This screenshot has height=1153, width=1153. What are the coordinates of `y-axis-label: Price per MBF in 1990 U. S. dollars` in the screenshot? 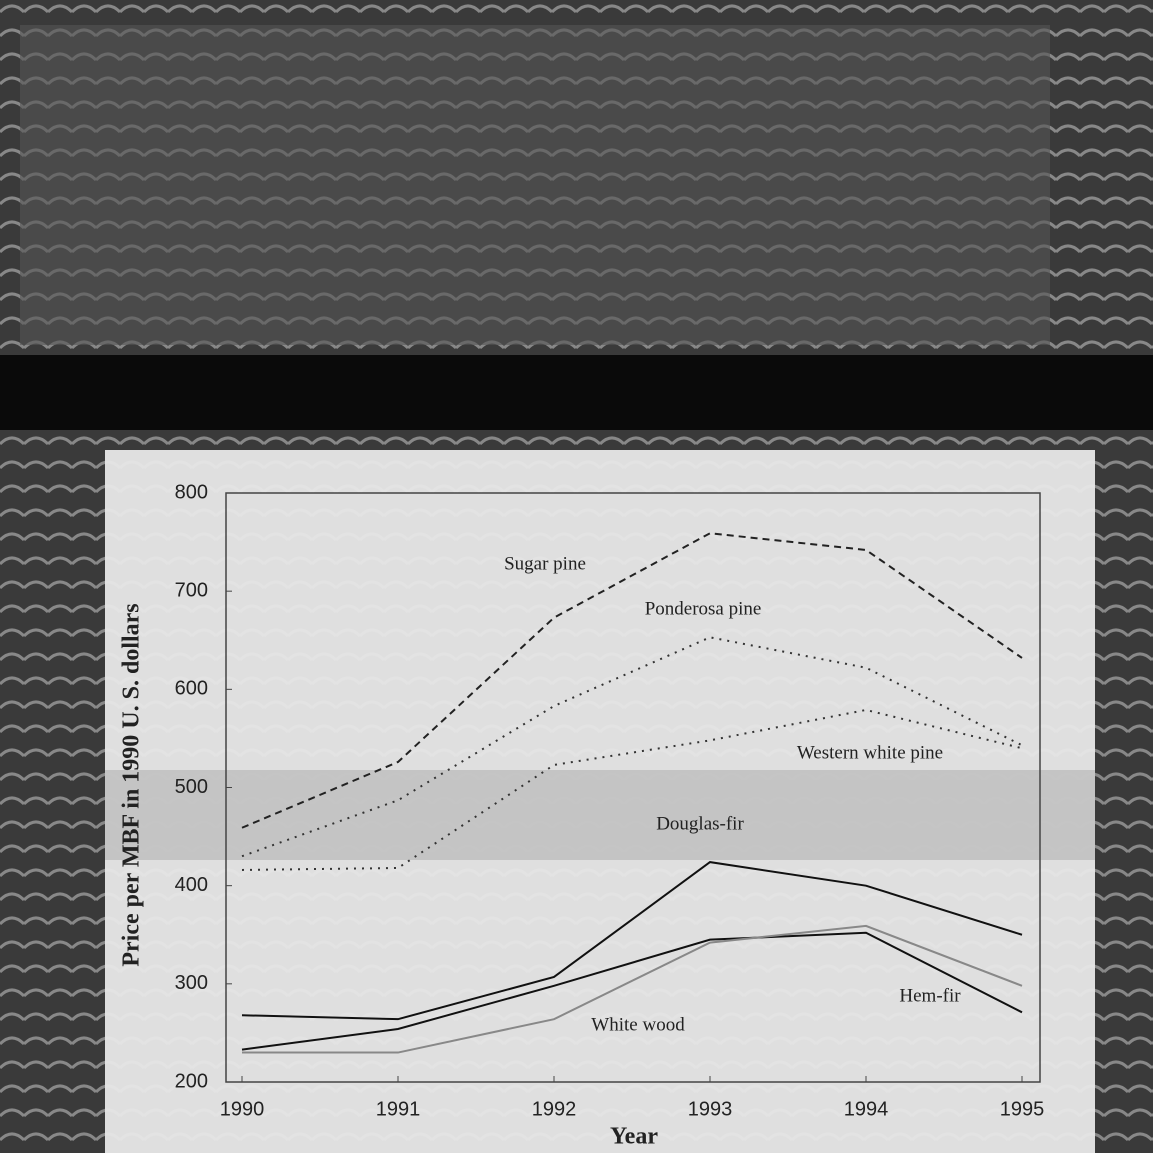 It's located at (132, 784).